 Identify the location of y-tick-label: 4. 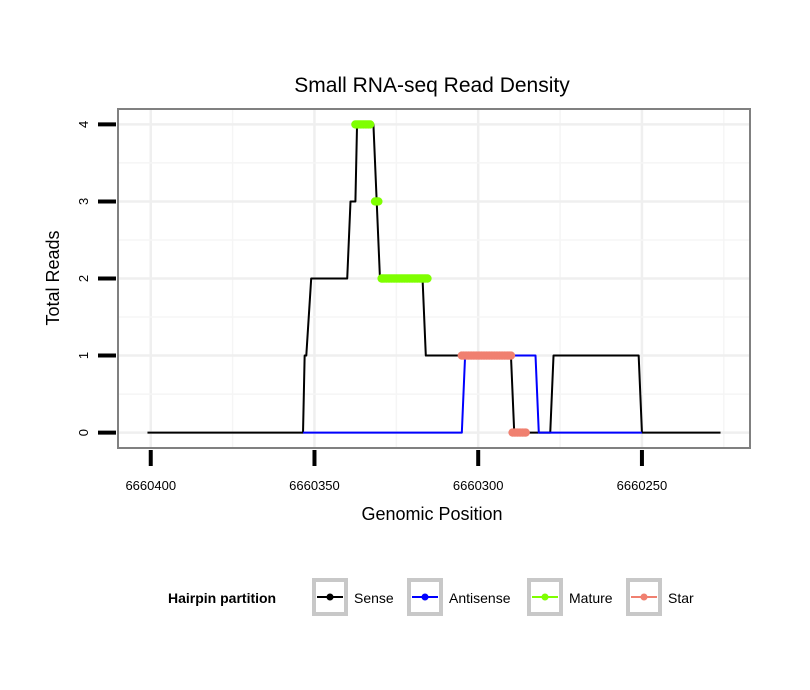
(83, 124).